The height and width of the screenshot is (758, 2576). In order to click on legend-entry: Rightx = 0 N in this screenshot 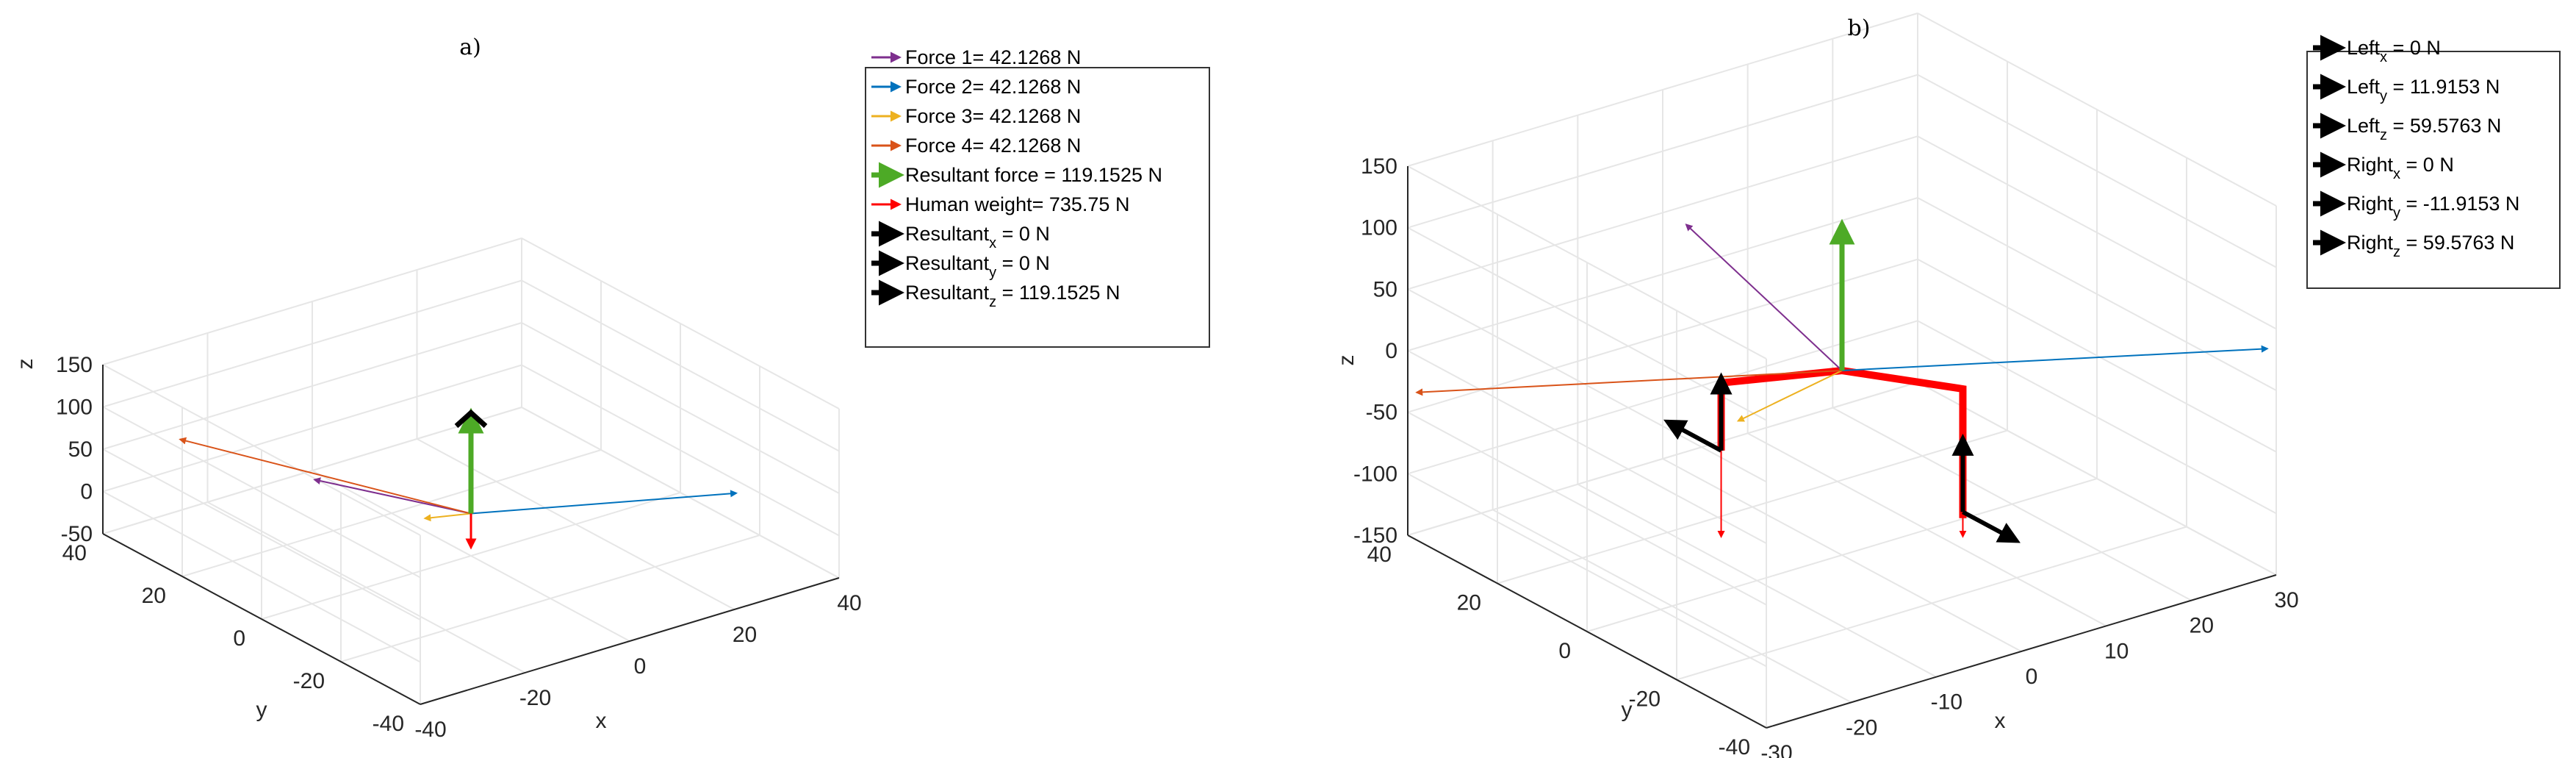, I will do `click(2400, 168)`.